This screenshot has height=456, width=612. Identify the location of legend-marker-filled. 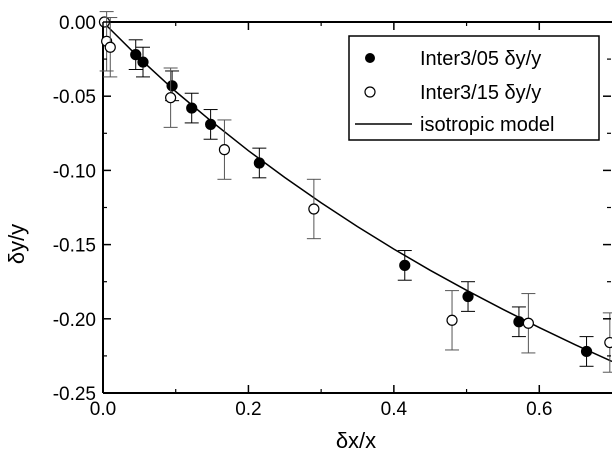
(370, 58).